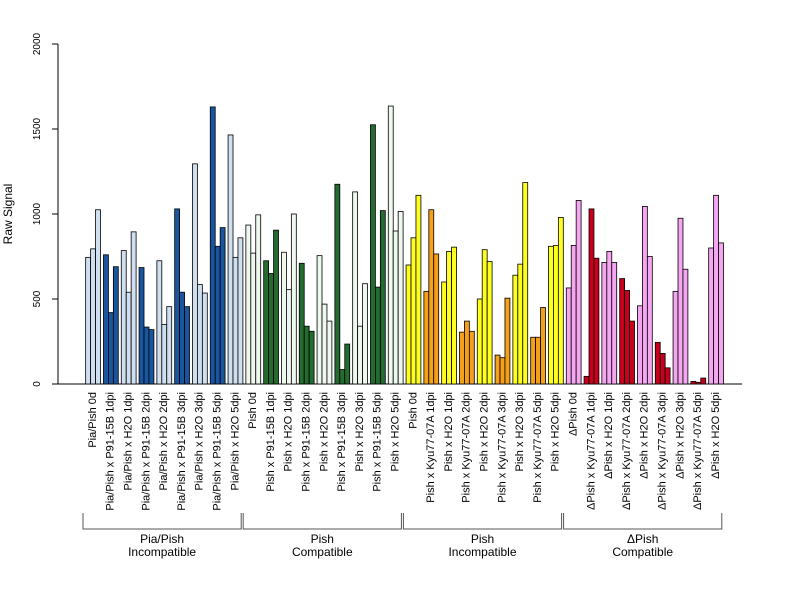 The height and width of the screenshot is (605, 800). Describe the element at coordinates (200, 441) in the screenshot. I see `x-tick-label: Pia/Pish x H2O 3dpi` at that location.